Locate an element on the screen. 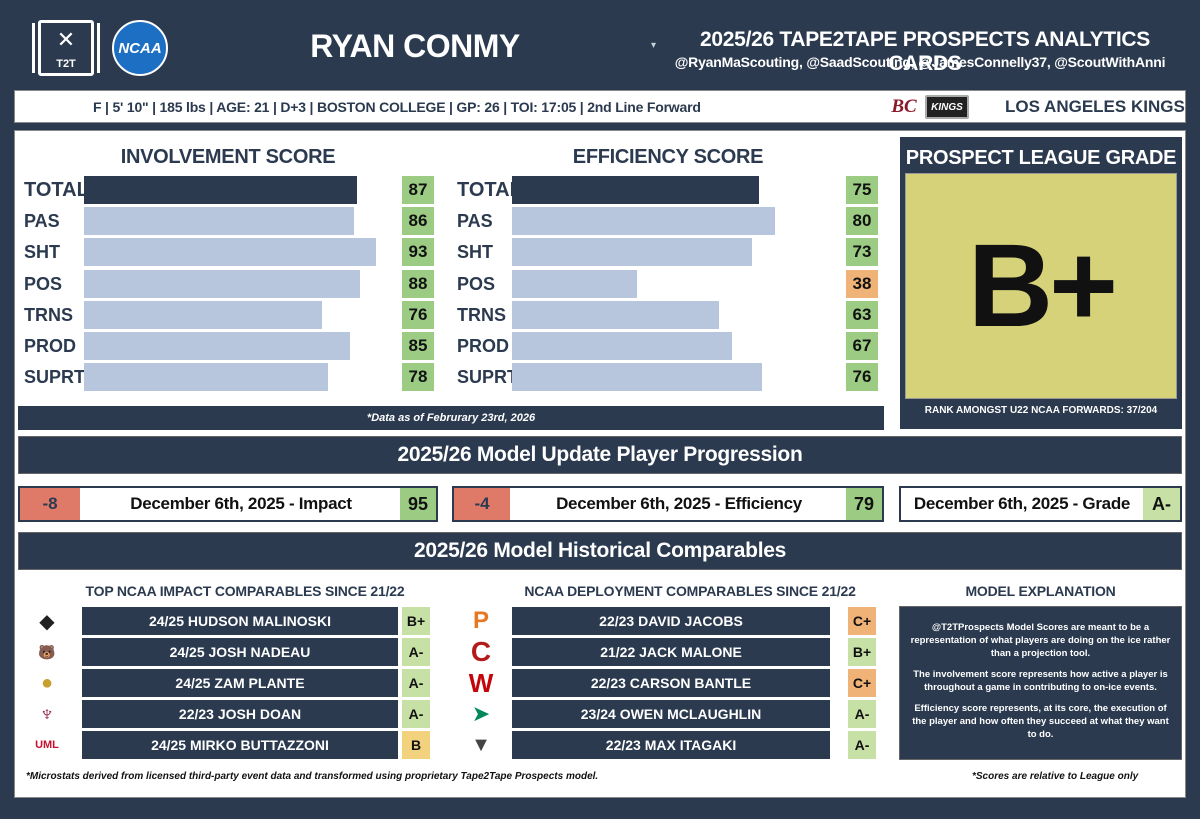 This screenshot has width=1200, height=819. score-value: 75 is located at coordinates (862, 190).